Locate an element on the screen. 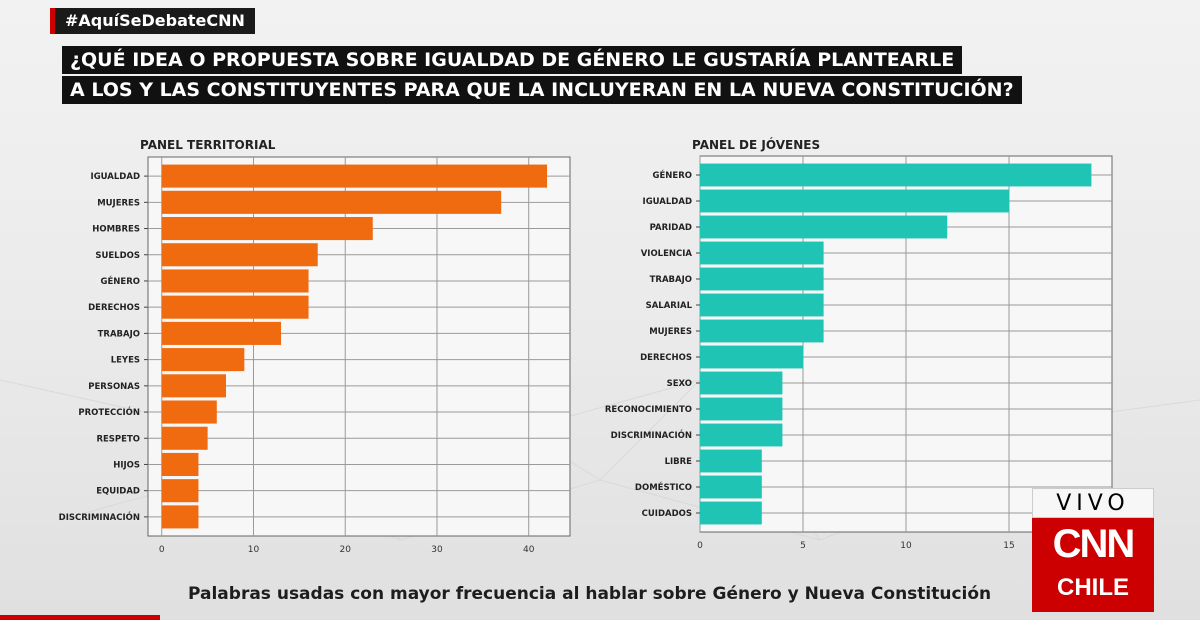 Image resolution: width=1200 pixels, height=620 pixels. x-tick-label-territorial: 30 is located at coordinates (437, 550).